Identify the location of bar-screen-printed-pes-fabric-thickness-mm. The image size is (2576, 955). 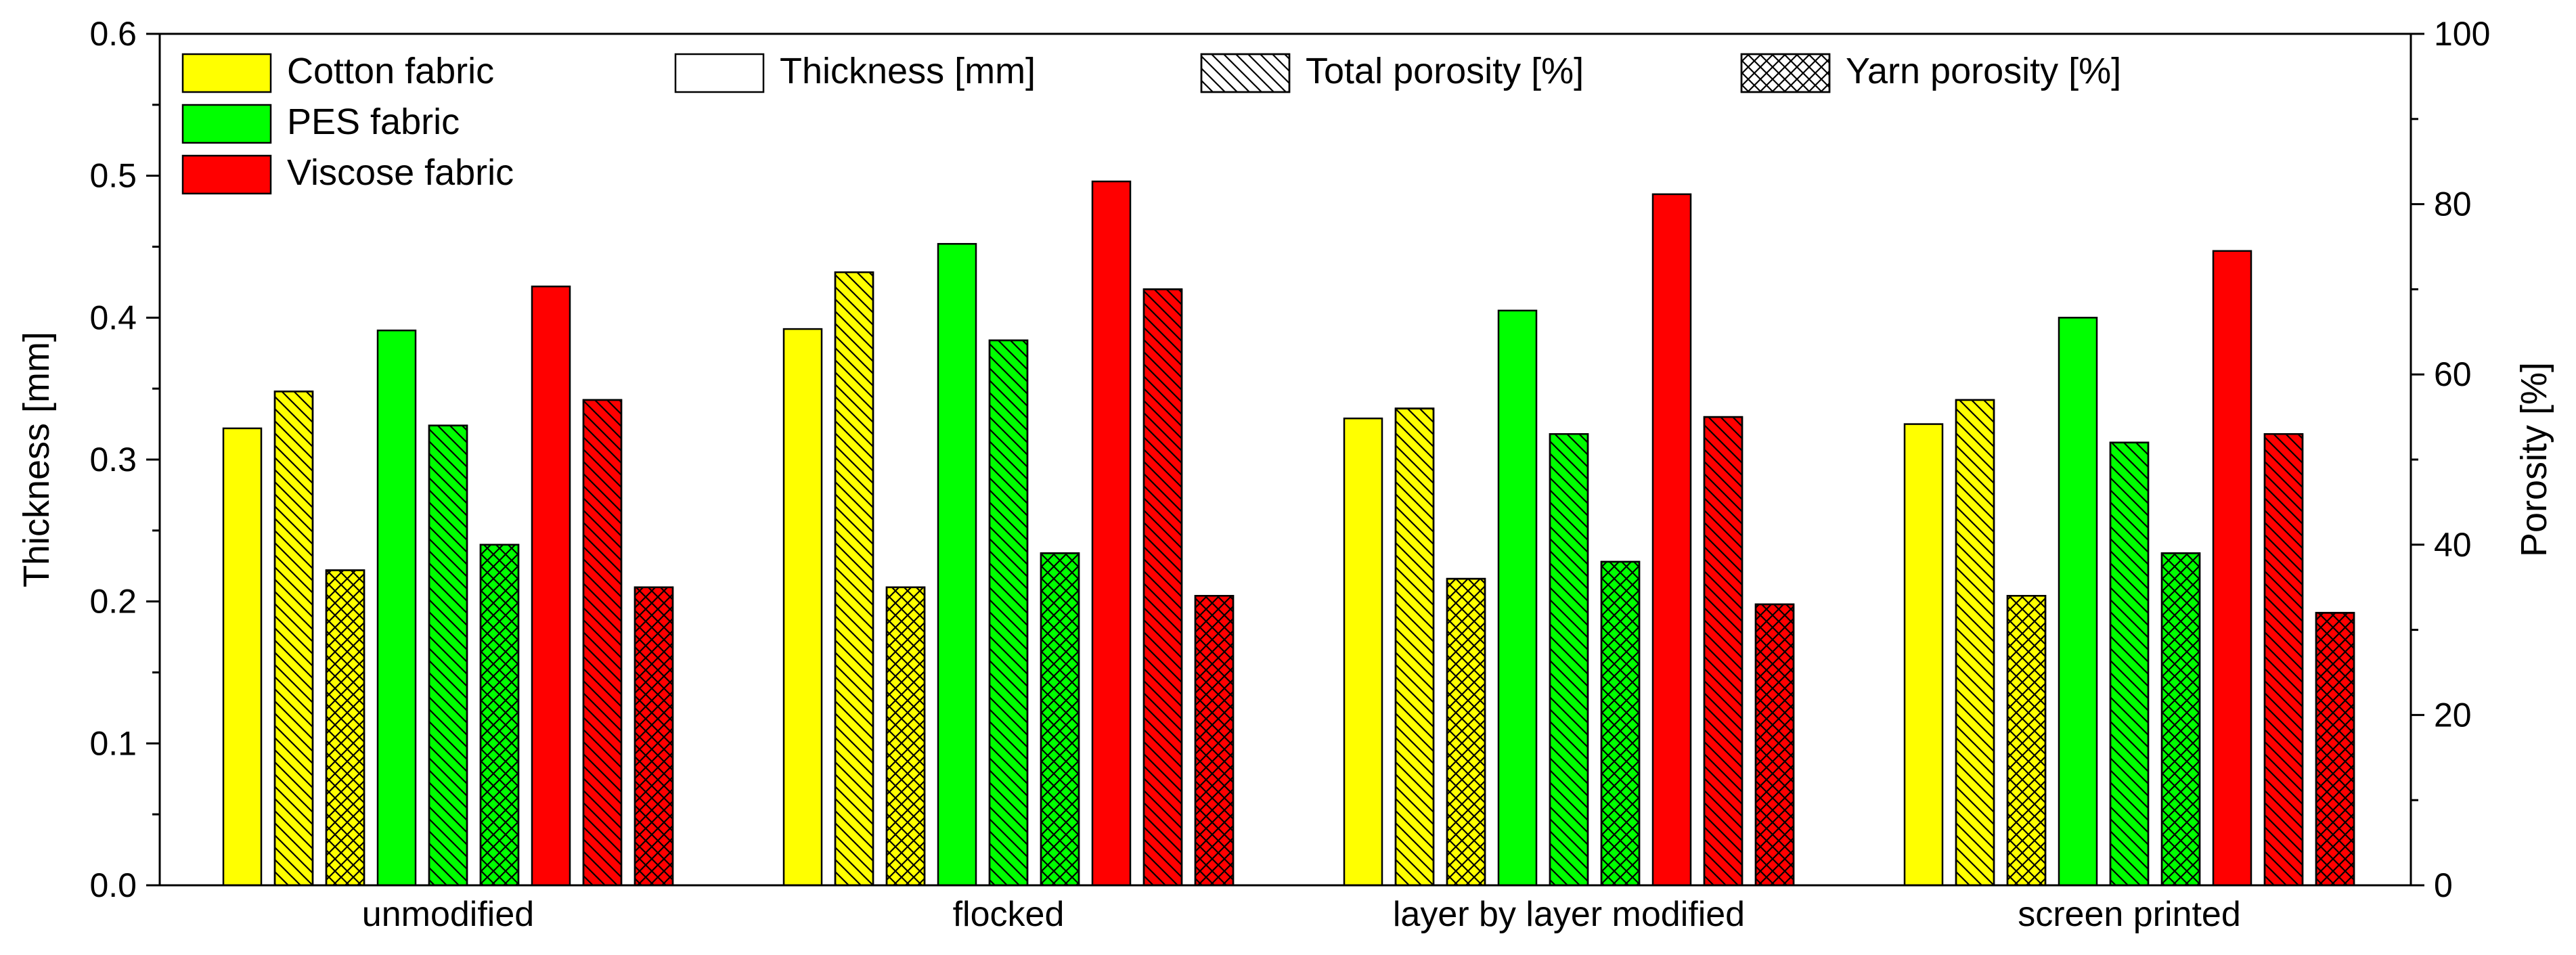
(2078, 602).